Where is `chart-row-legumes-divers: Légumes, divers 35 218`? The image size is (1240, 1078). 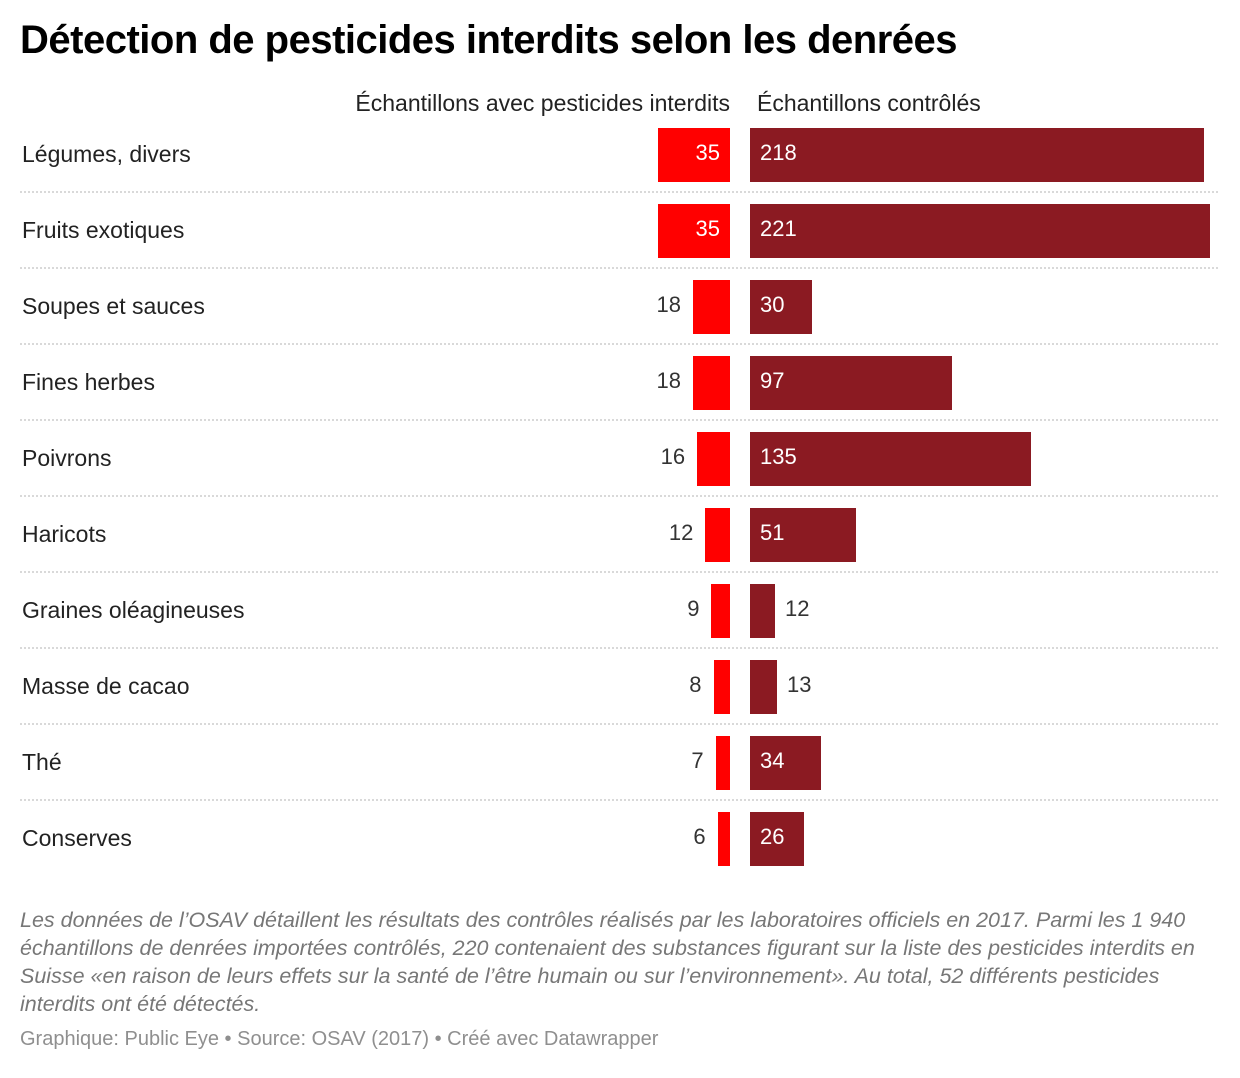 chart-row-legumes-divers: Légumes, divers 35 218 is located at coordinates (620, 154).